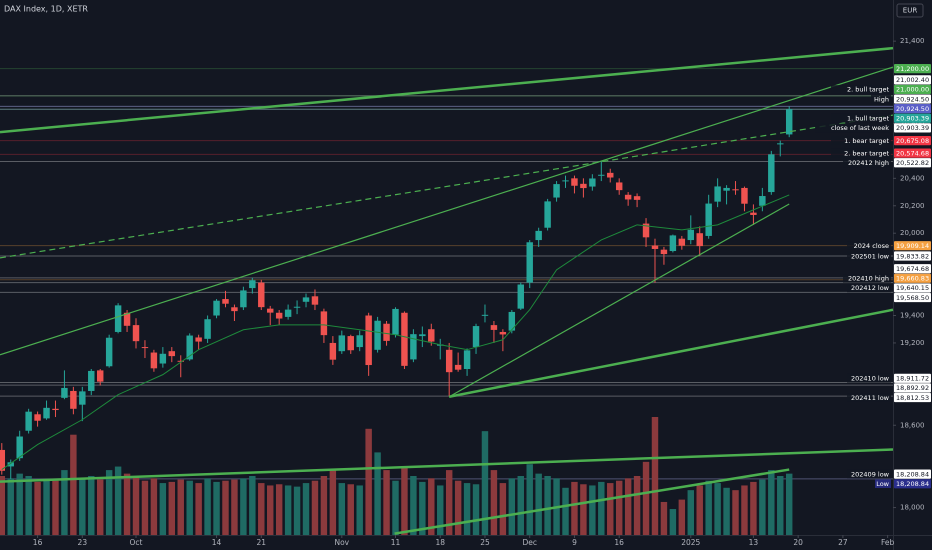  Describe the element at coordinates (447, 465) in the screenshot. I see `trend-line` at that location.